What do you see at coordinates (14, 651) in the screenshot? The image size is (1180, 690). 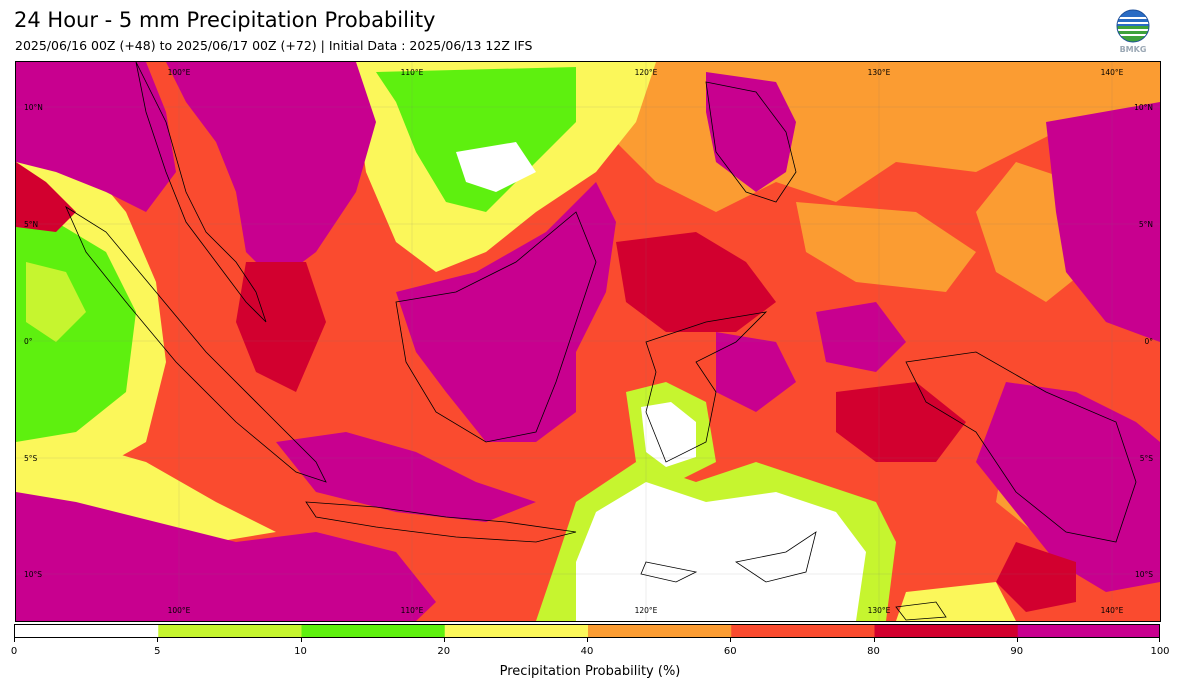 I see `colorbar-tick-label: 0` at bounding box center [14, 651].